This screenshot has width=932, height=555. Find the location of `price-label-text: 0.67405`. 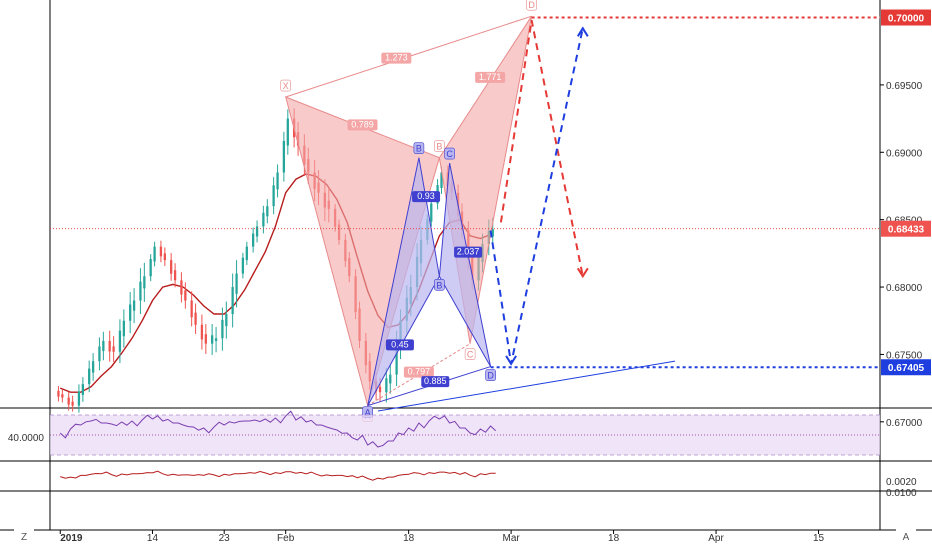

price-label-text: 0.67405 is located at coordinates (906, 368).